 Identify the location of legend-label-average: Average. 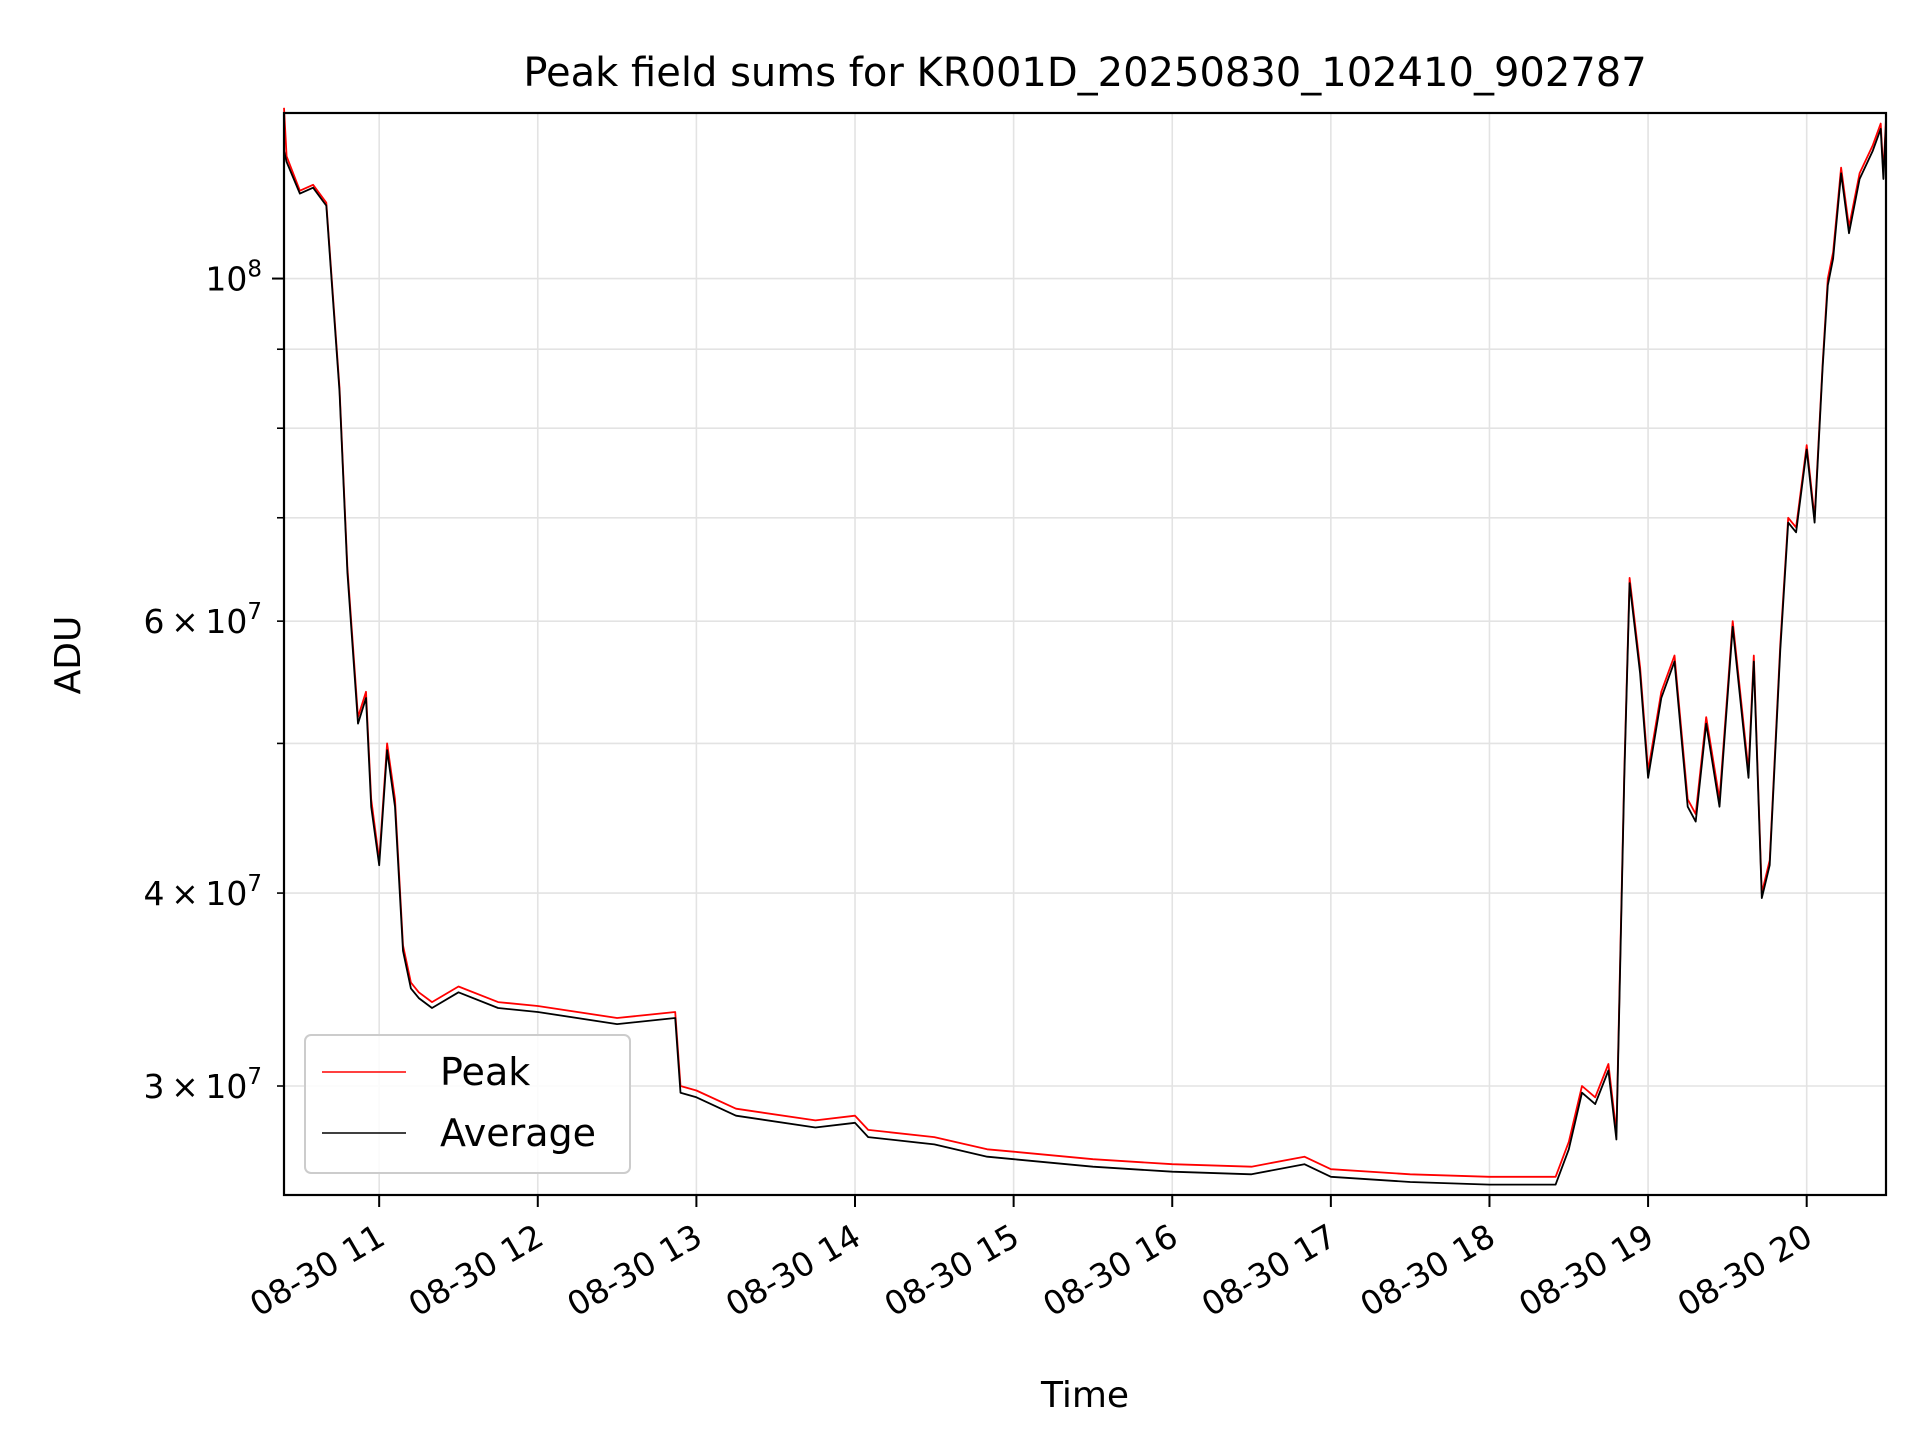
(518, 1133).